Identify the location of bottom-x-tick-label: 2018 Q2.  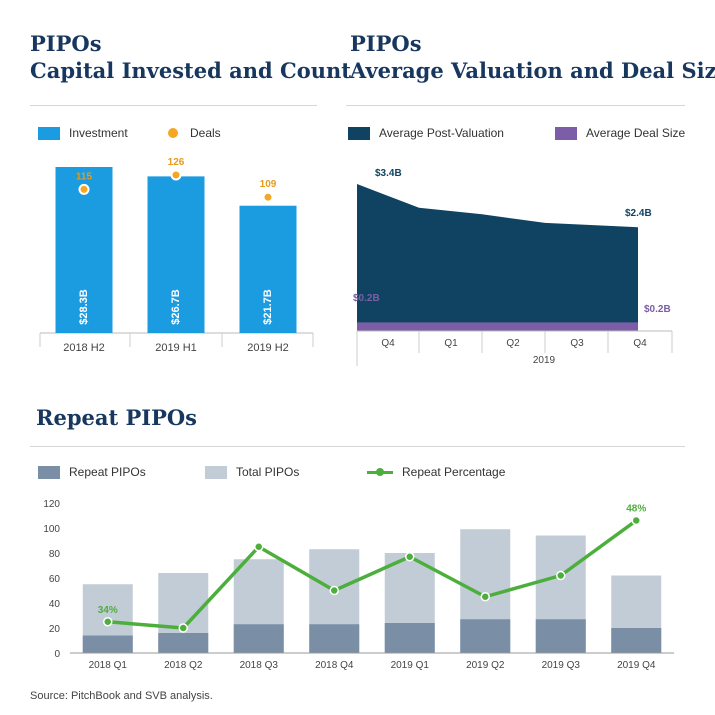
(183, 665).